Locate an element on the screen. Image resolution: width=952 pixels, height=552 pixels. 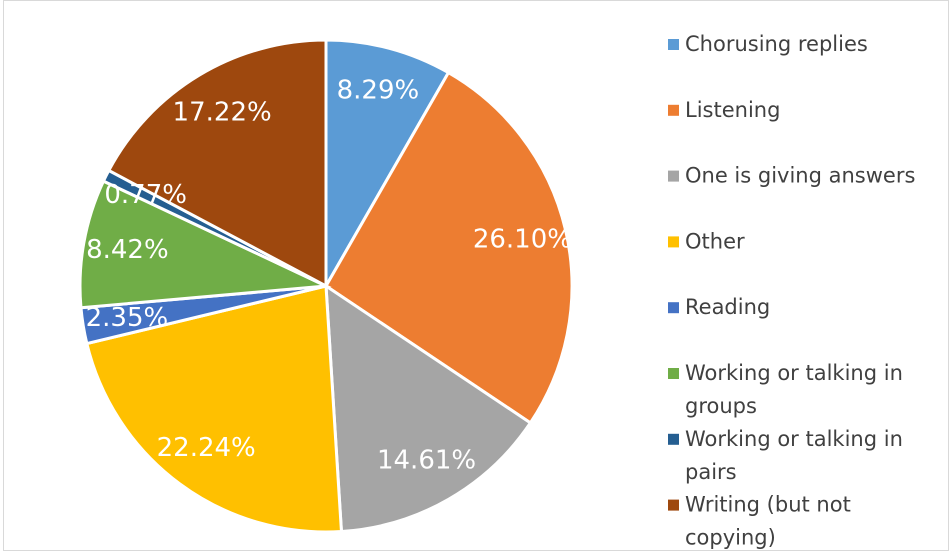
legend-line: copying) is located at coordinates (730, 538).